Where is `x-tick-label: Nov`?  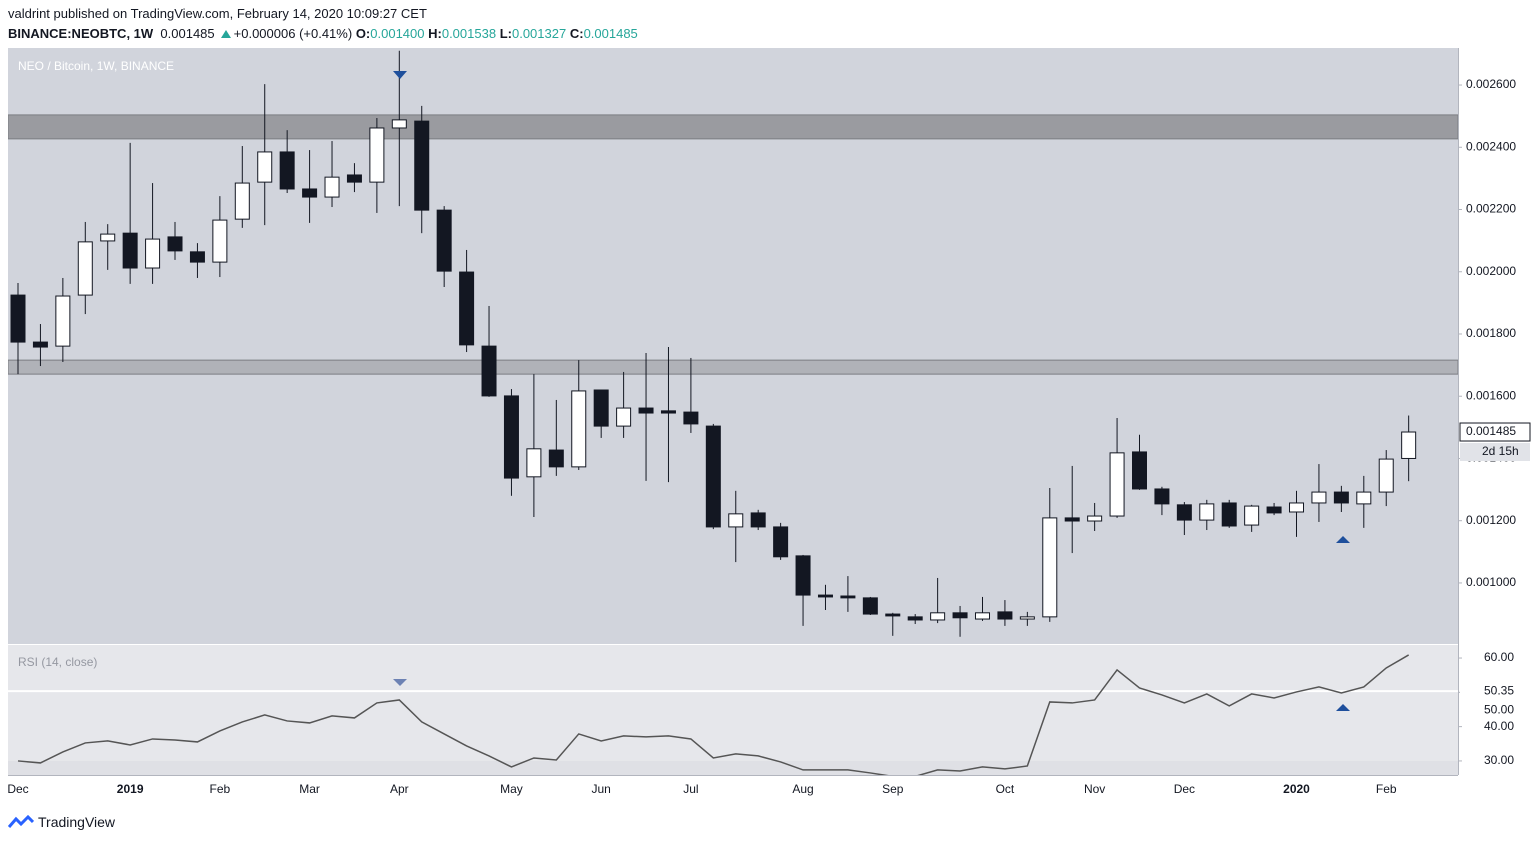 x-tick-label: Nov is located at coordinates (1094, 789).